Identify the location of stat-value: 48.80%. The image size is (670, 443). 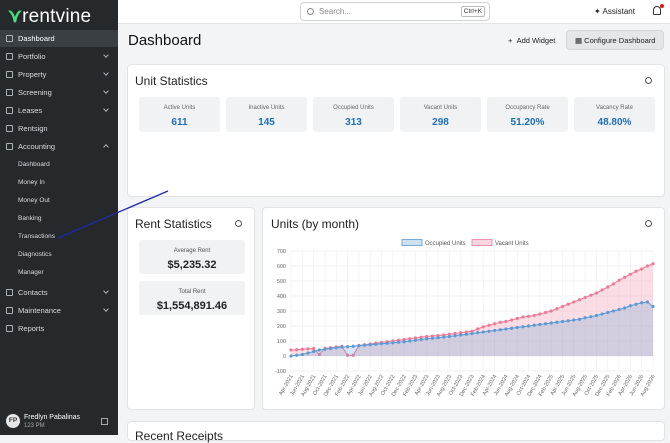
(614, 122).